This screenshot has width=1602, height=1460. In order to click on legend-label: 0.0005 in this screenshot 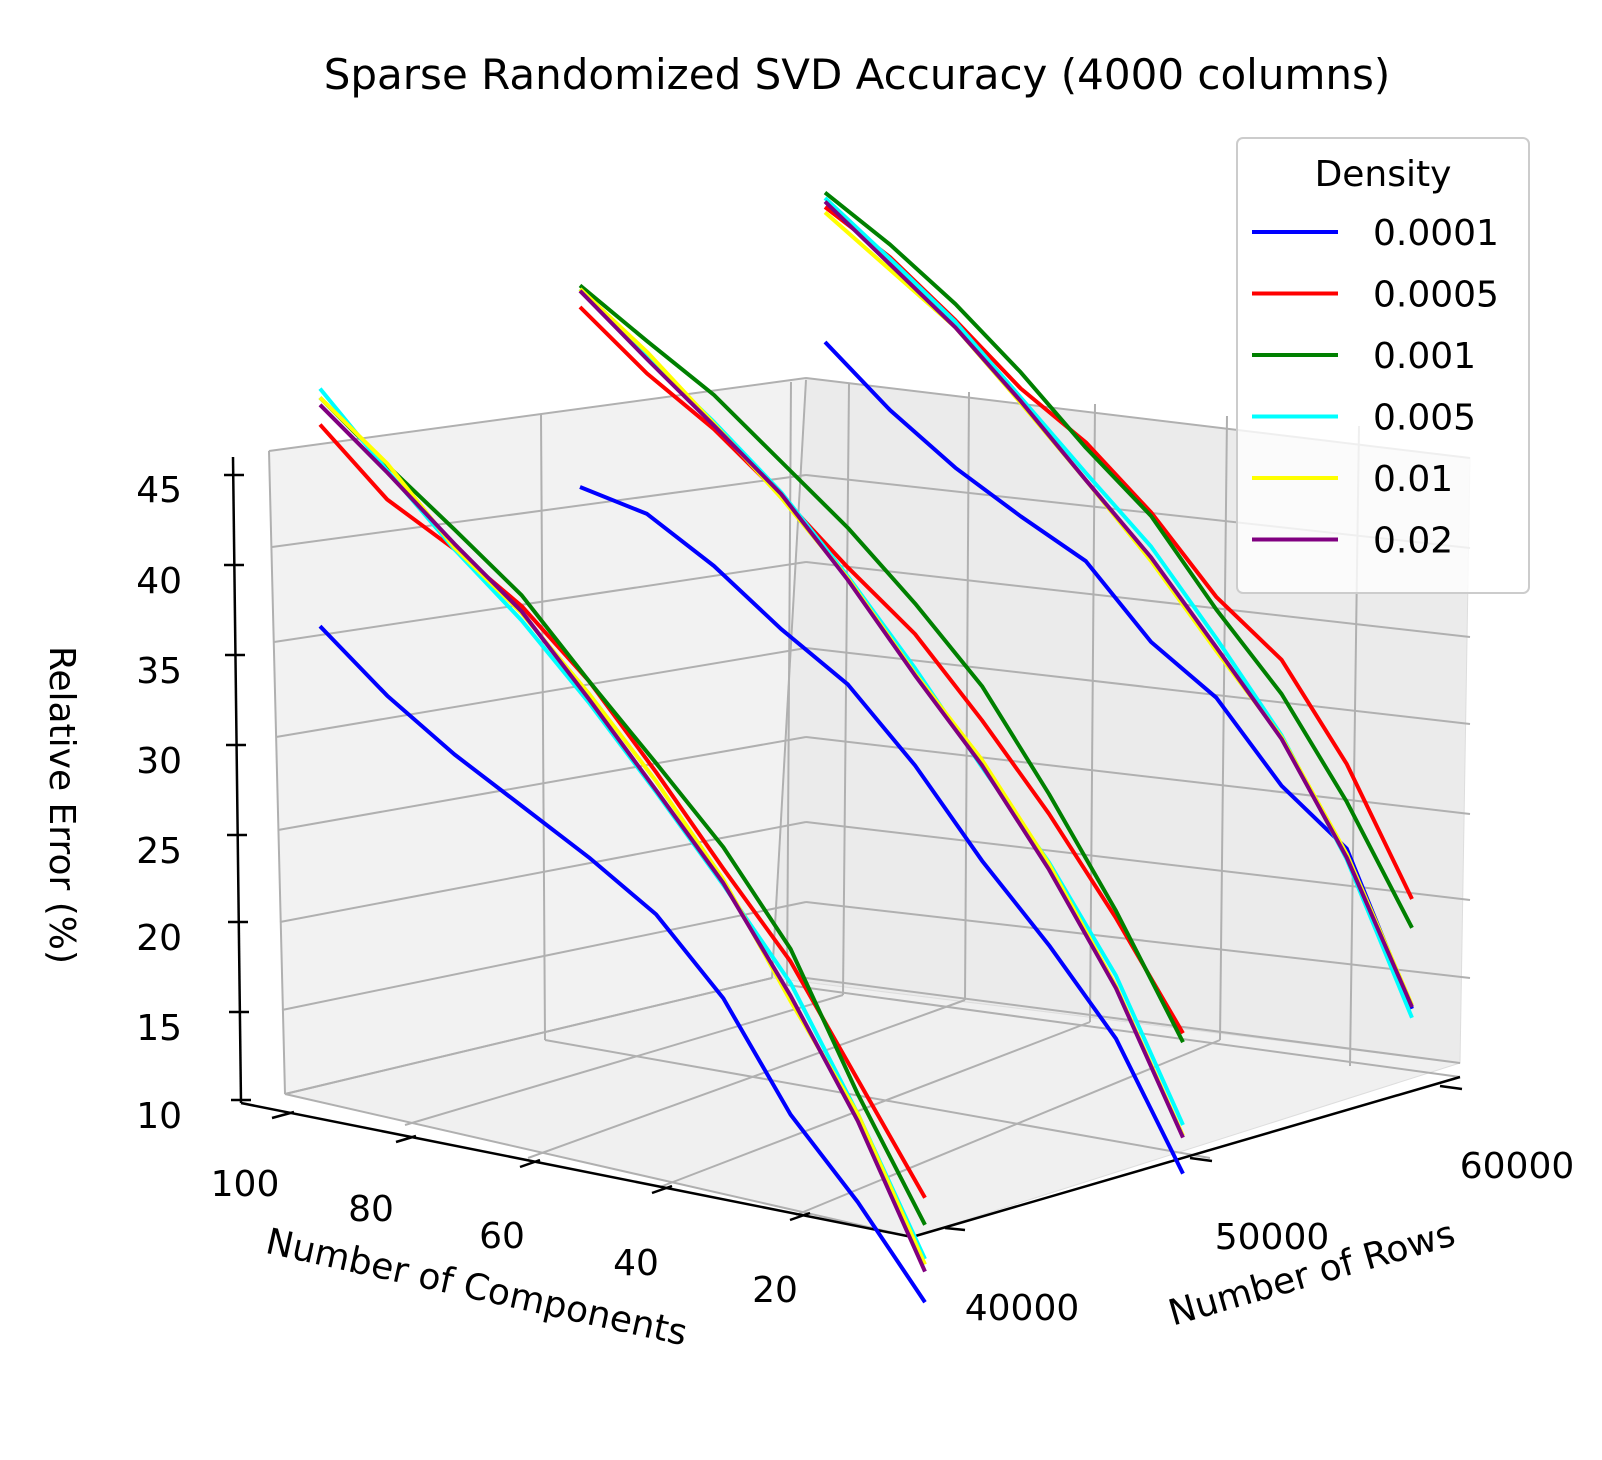, I will do `click(1436, 295)`.